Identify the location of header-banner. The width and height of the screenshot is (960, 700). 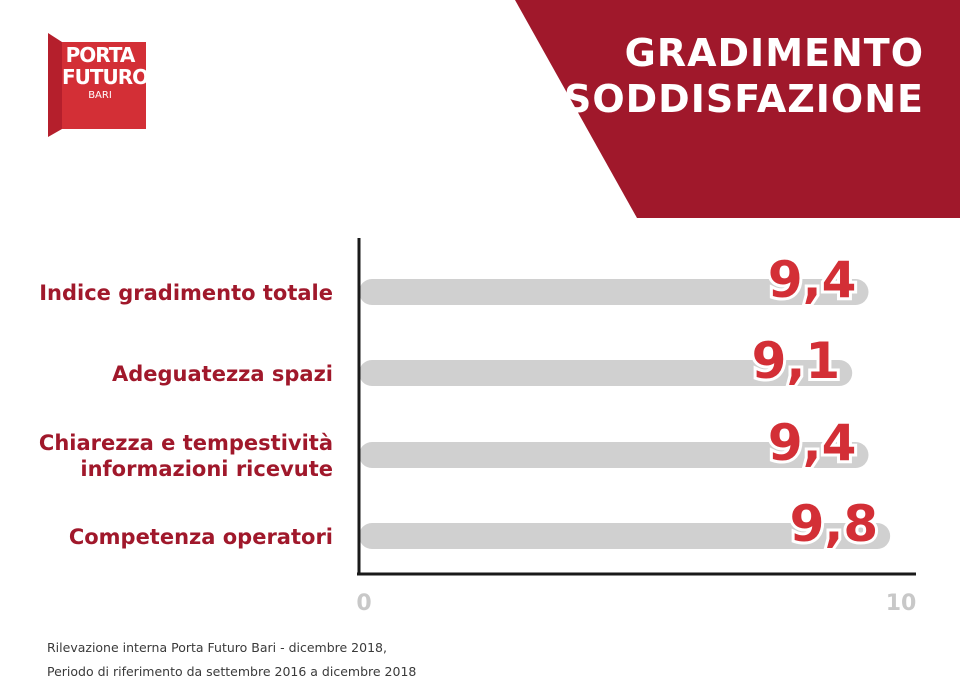
(737, 109).